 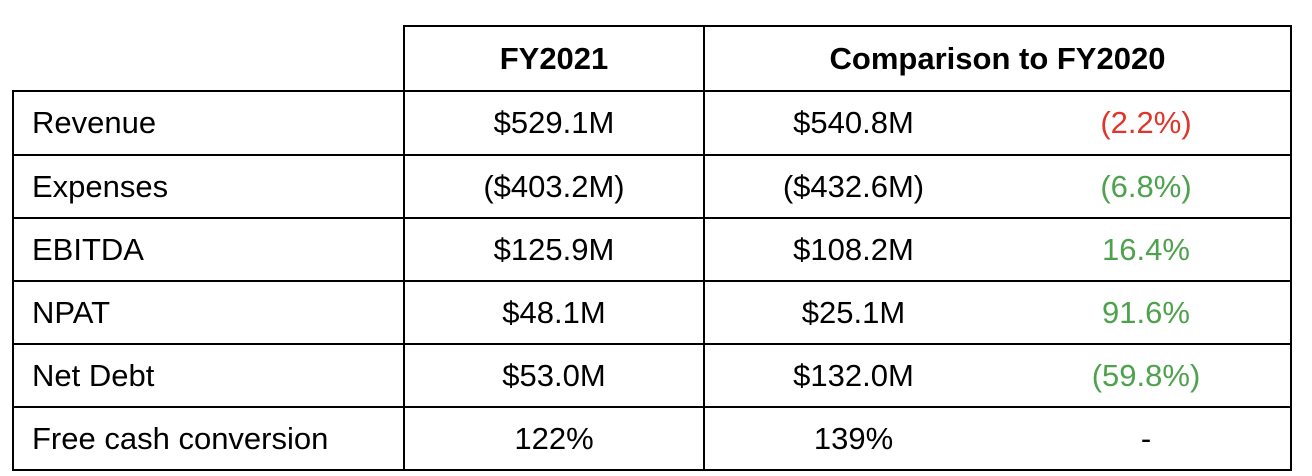 I want to click on table-row-revenue: Revenue $529.1M $540.8M (2.2%), so click(x=652, y=123).